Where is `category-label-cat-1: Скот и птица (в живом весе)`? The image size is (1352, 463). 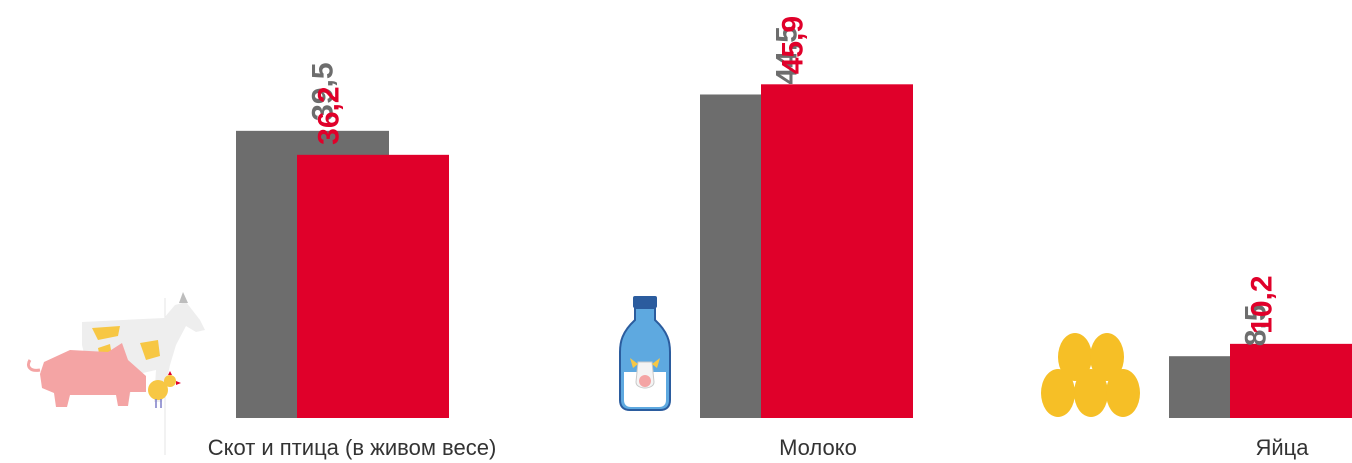
category-label-cat-1: Скот и птица (в живом весе) is located at coordinates (352, 447).